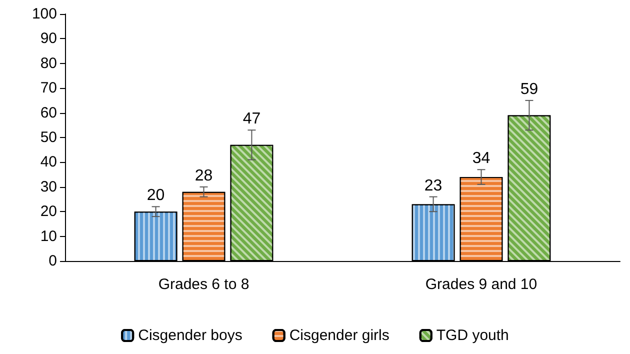 Image resolution: width=630 pixels, height=354 pixels. What do you see at coordinates (529, 89) in the screenshot?
I see `data-label: 59` at bounding box center [529, 89].